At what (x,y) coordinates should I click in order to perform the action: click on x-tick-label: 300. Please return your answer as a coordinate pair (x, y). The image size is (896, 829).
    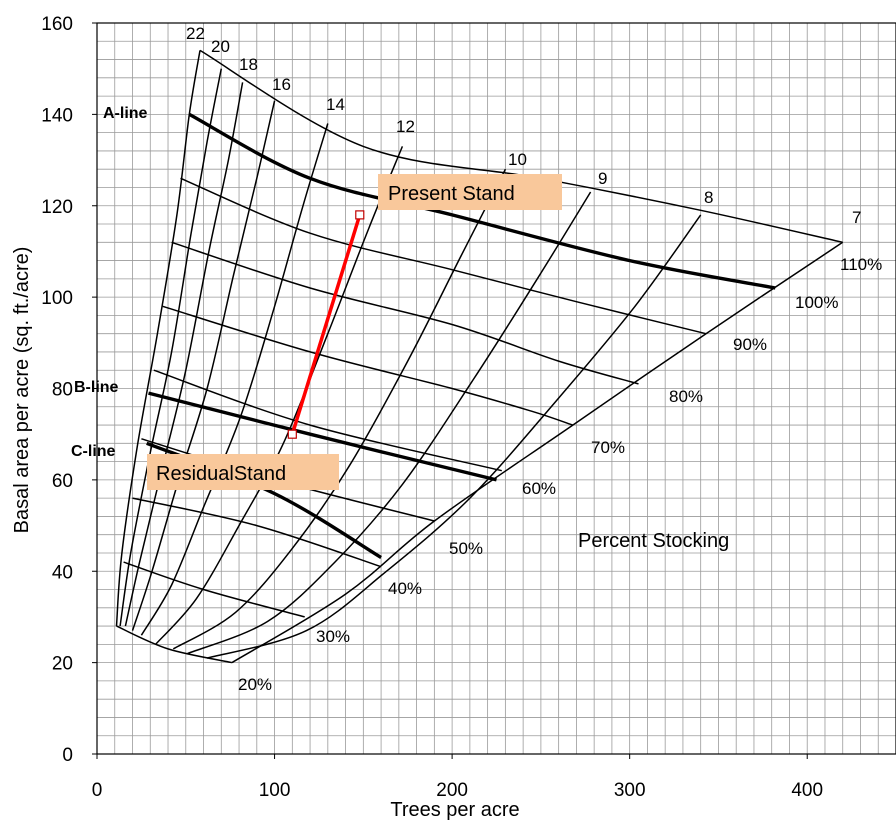
    Looking at the image, I should click on (630, 790).